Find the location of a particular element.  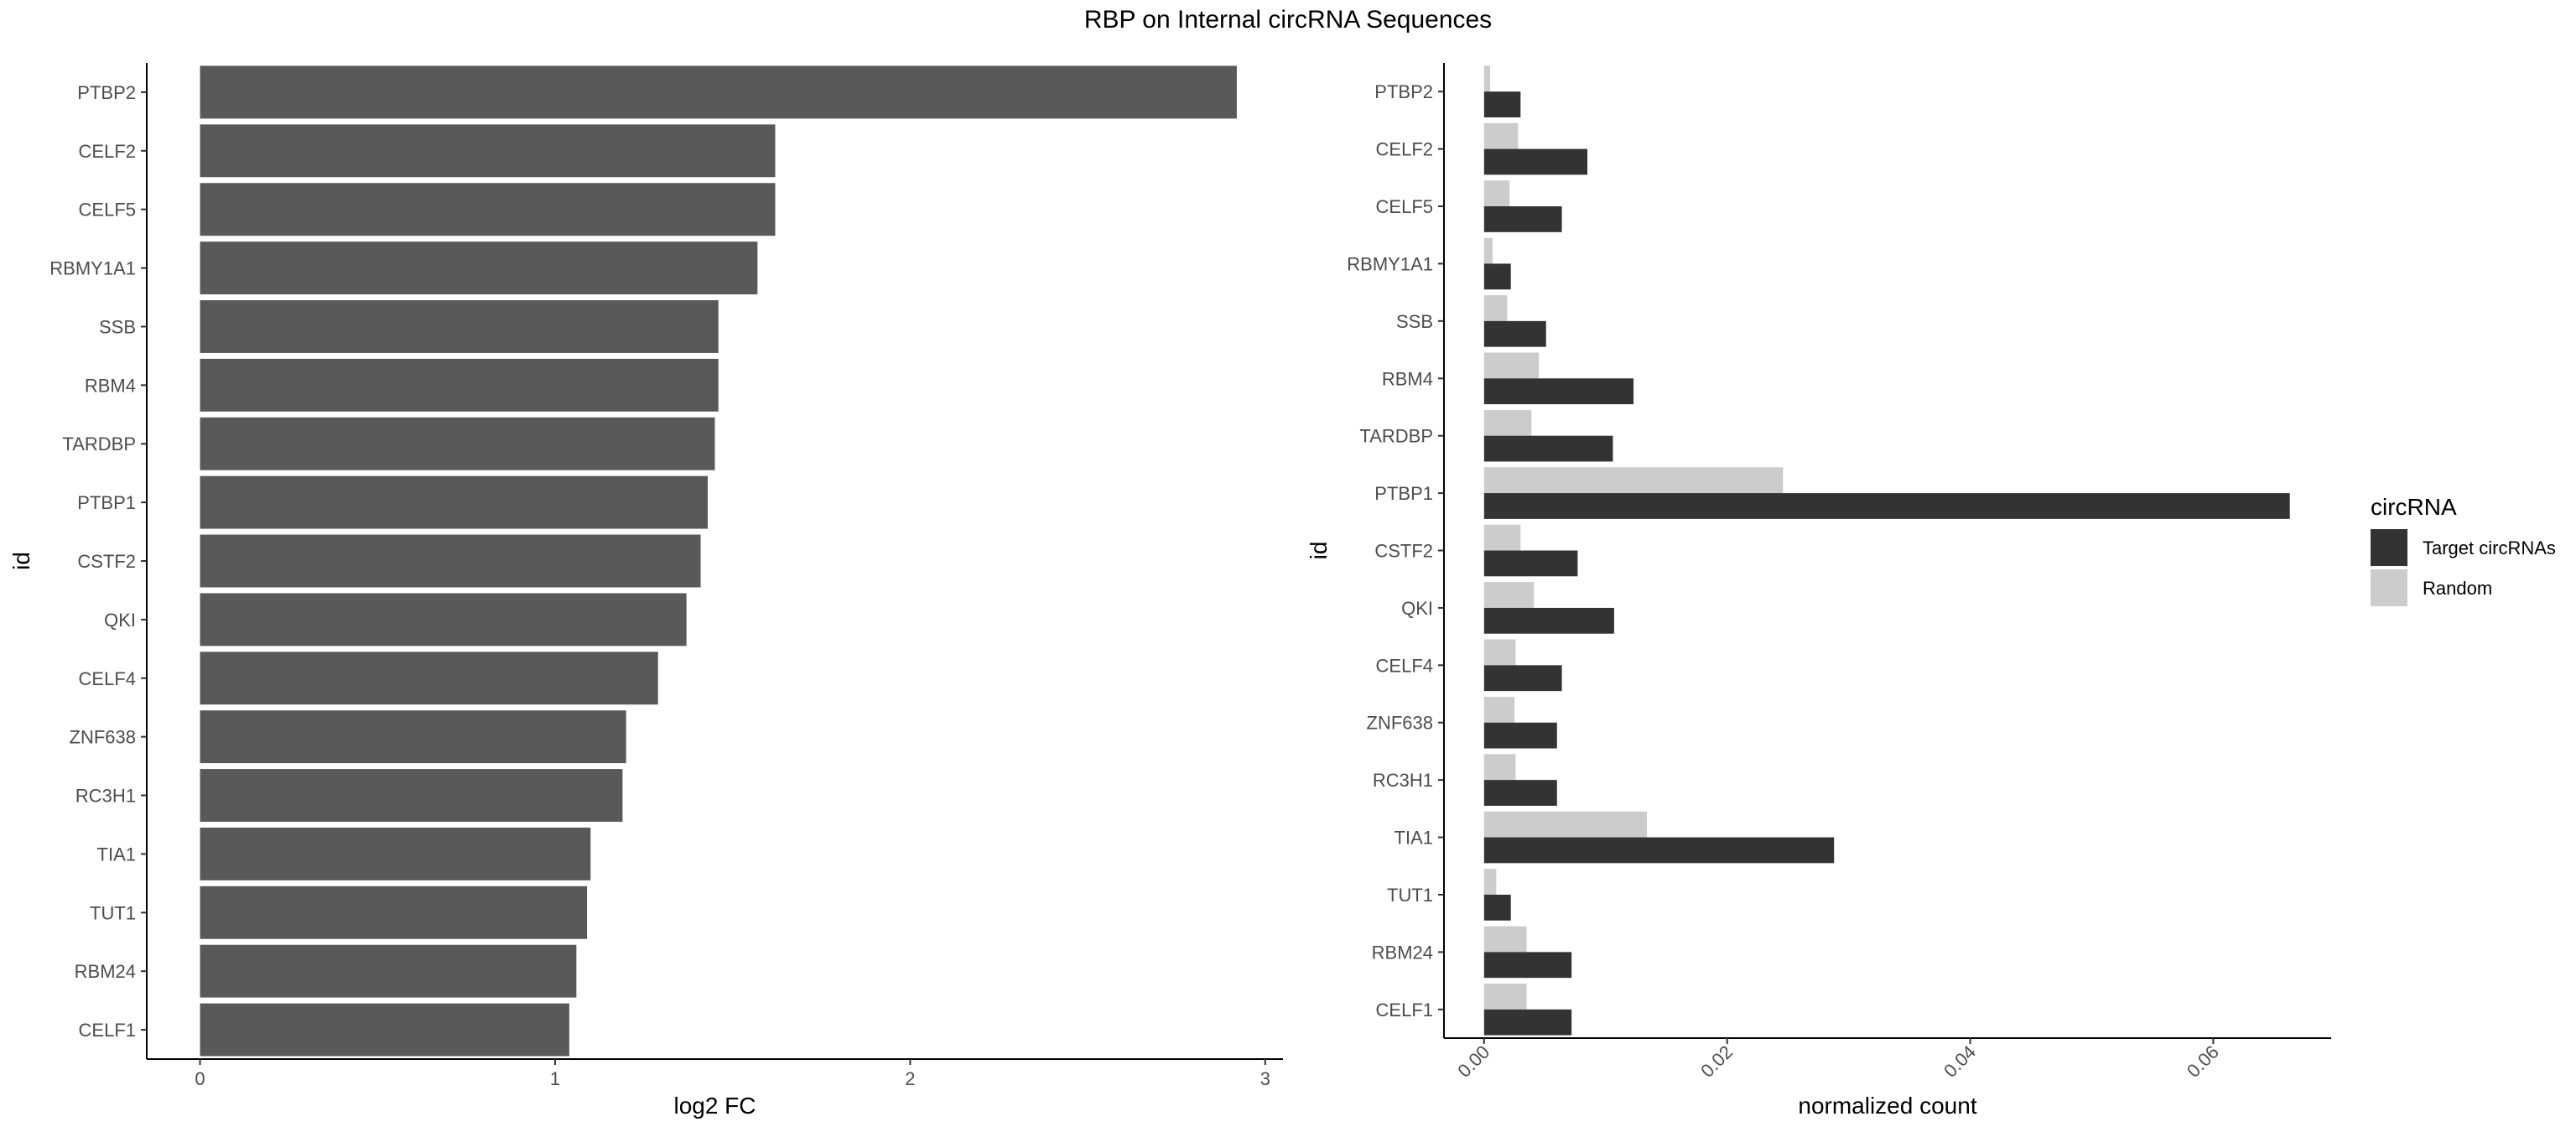

bar-random-ptbp2 is located at coordinates (1487, 78).